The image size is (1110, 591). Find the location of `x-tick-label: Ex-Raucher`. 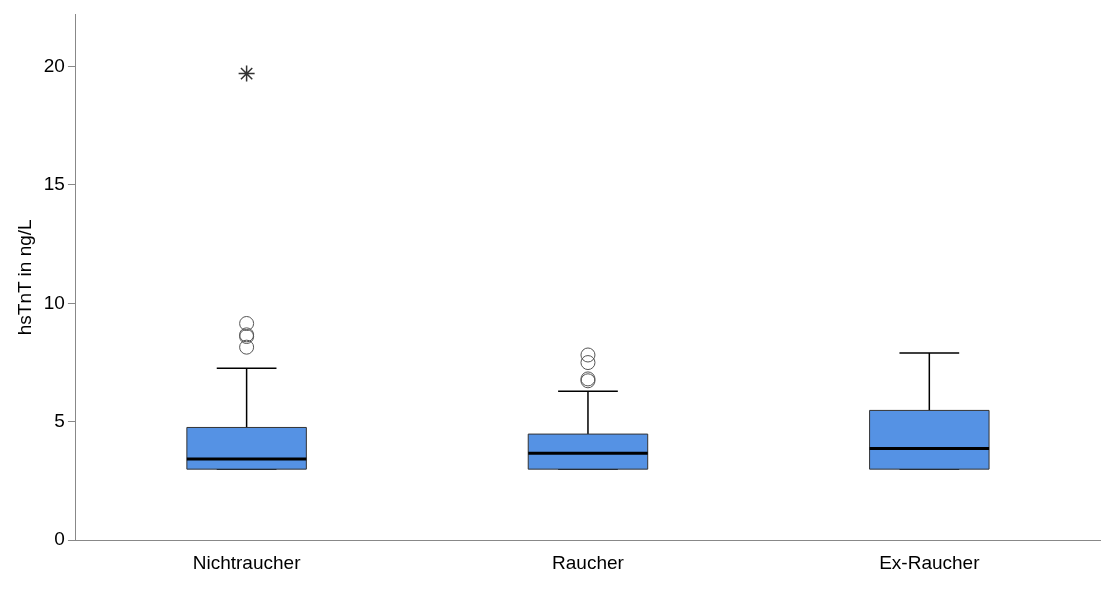

x-tick-label: Ex-Raucher is located at coordinates (930, 562).